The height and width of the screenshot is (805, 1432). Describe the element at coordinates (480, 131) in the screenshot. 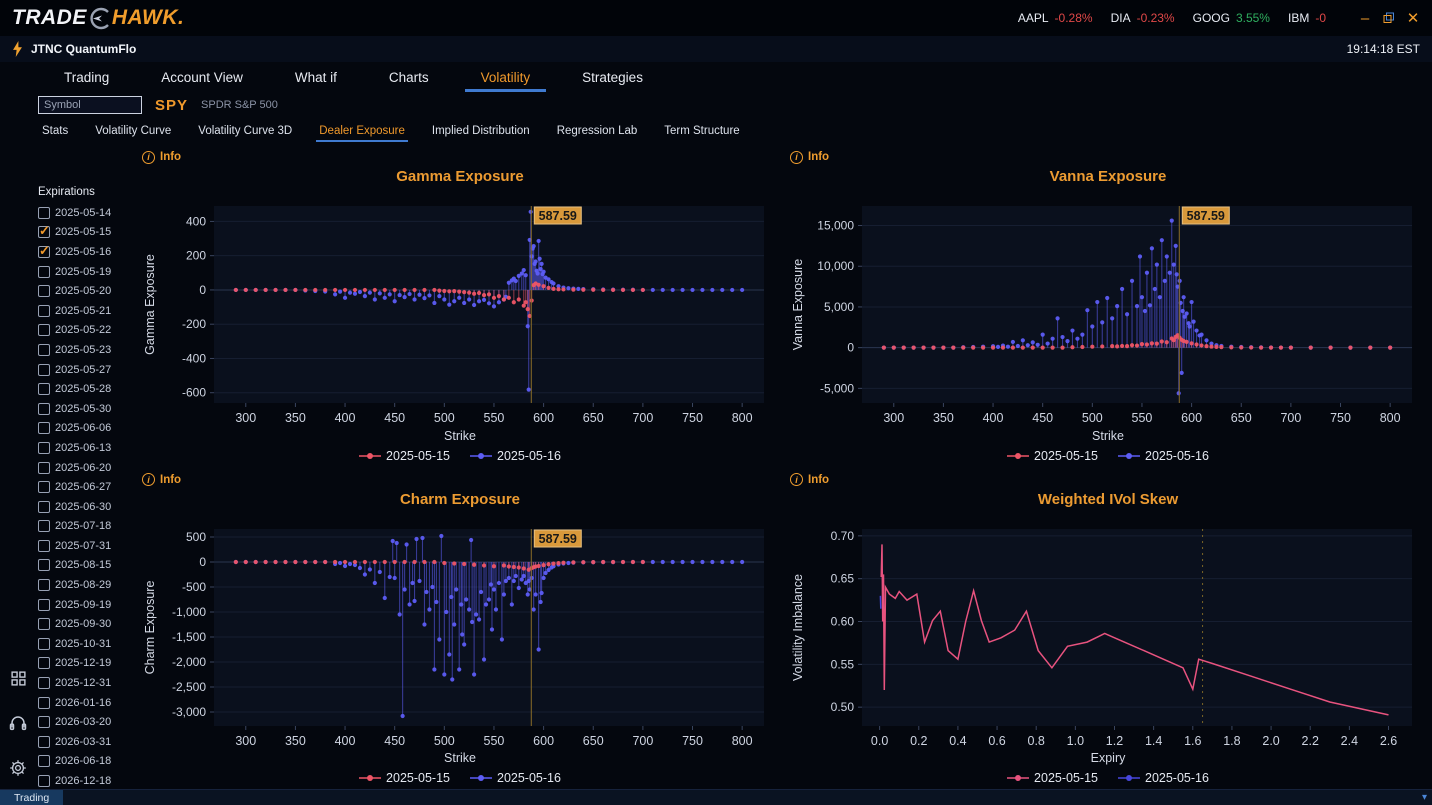

I see `subtab-implied-distribution: Implied Distribution` at that location.